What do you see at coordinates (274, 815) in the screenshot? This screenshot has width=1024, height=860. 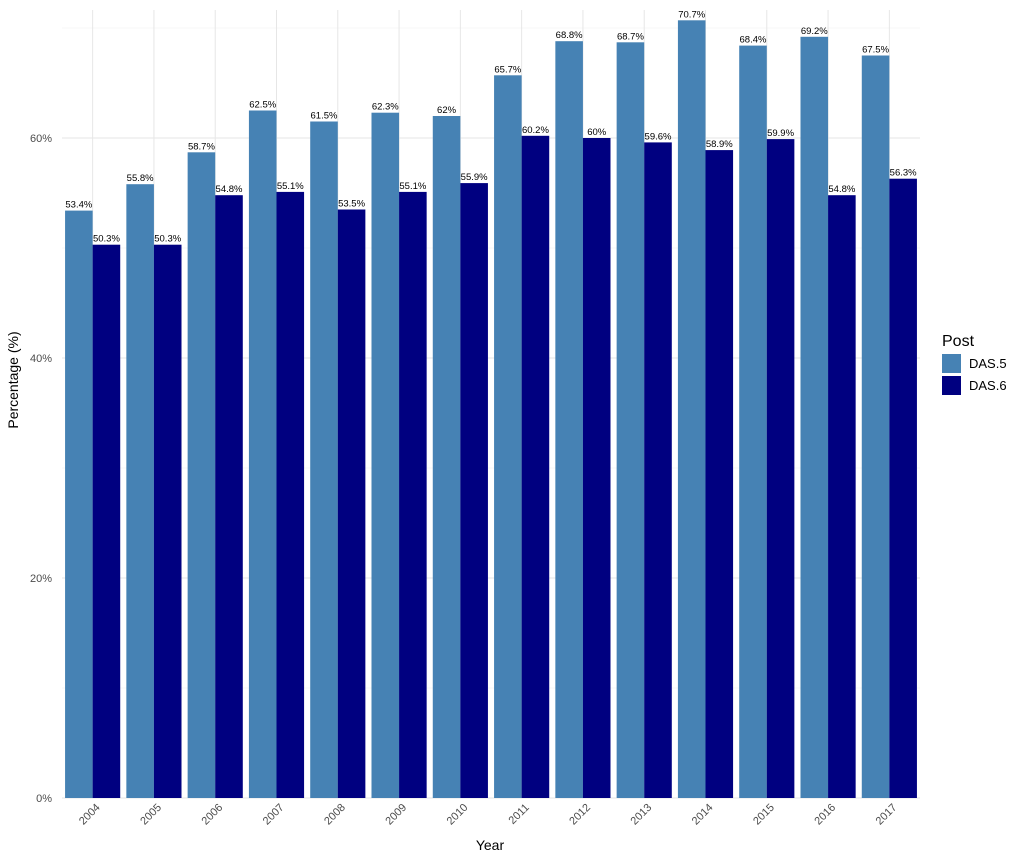 I see `x-tick-label: 2007` at bounding box center [274, 815].